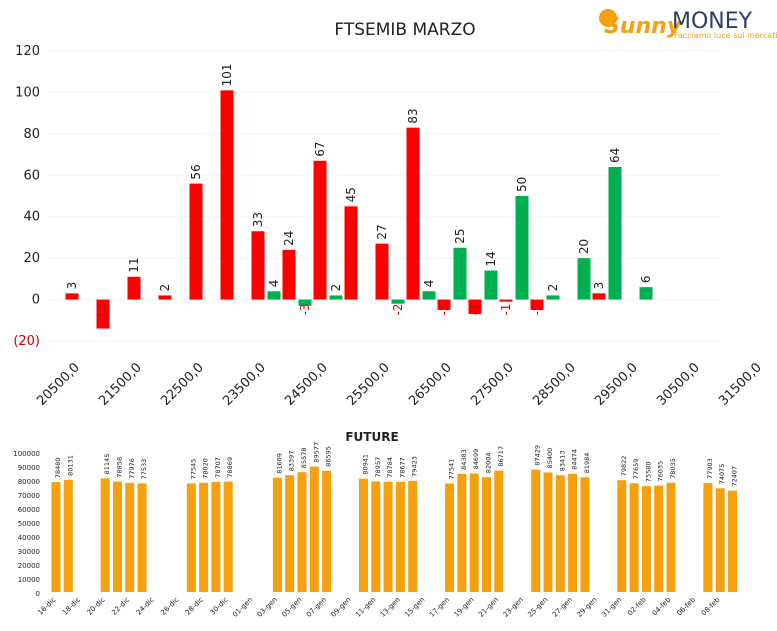 The image size is (777, 631). Describe the element at coordinates (144, 469) in the screenshot. I see `data-label: 77533` at that location.